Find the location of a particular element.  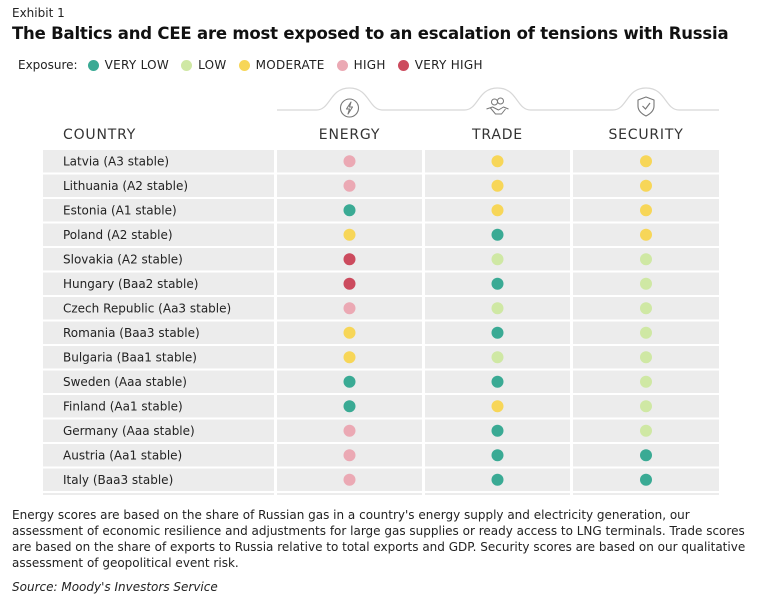

header-curve is located at coordinates (498, 99).